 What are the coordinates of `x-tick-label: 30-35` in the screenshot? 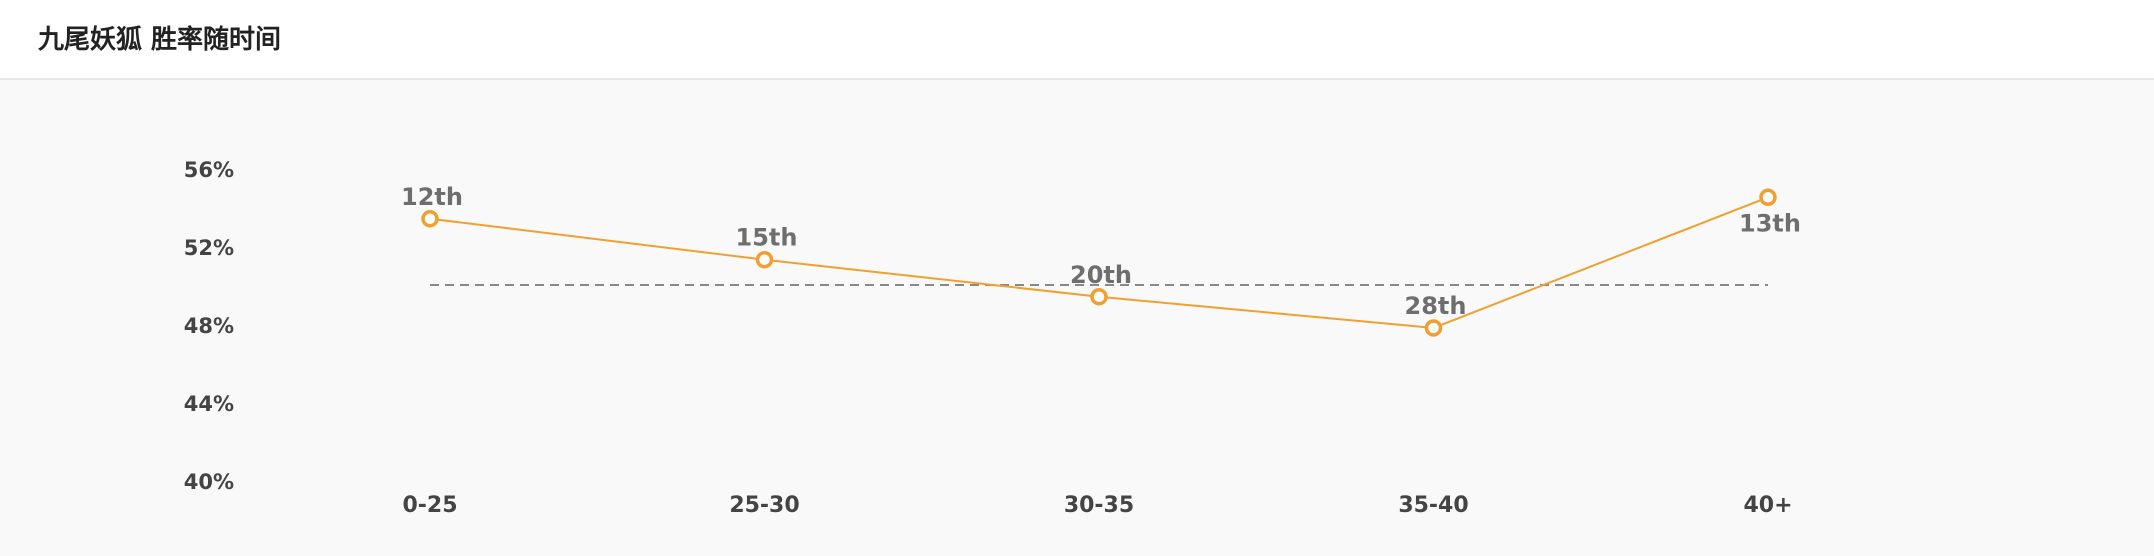 It's located at (1099, 505).